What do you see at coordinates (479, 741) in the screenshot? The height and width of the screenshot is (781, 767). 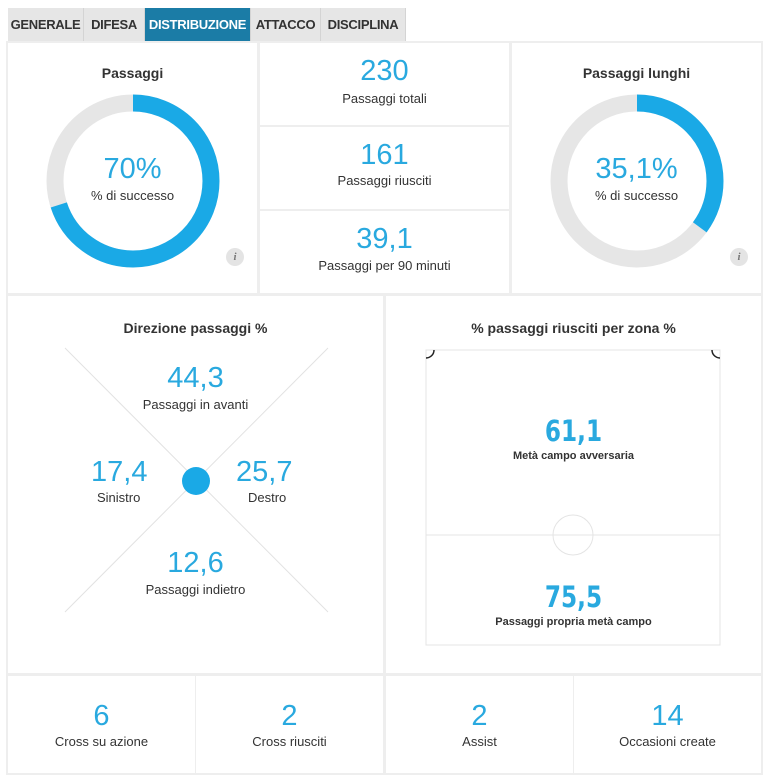 I see `stat-caption: Assist` at bounding box center [479, 741].